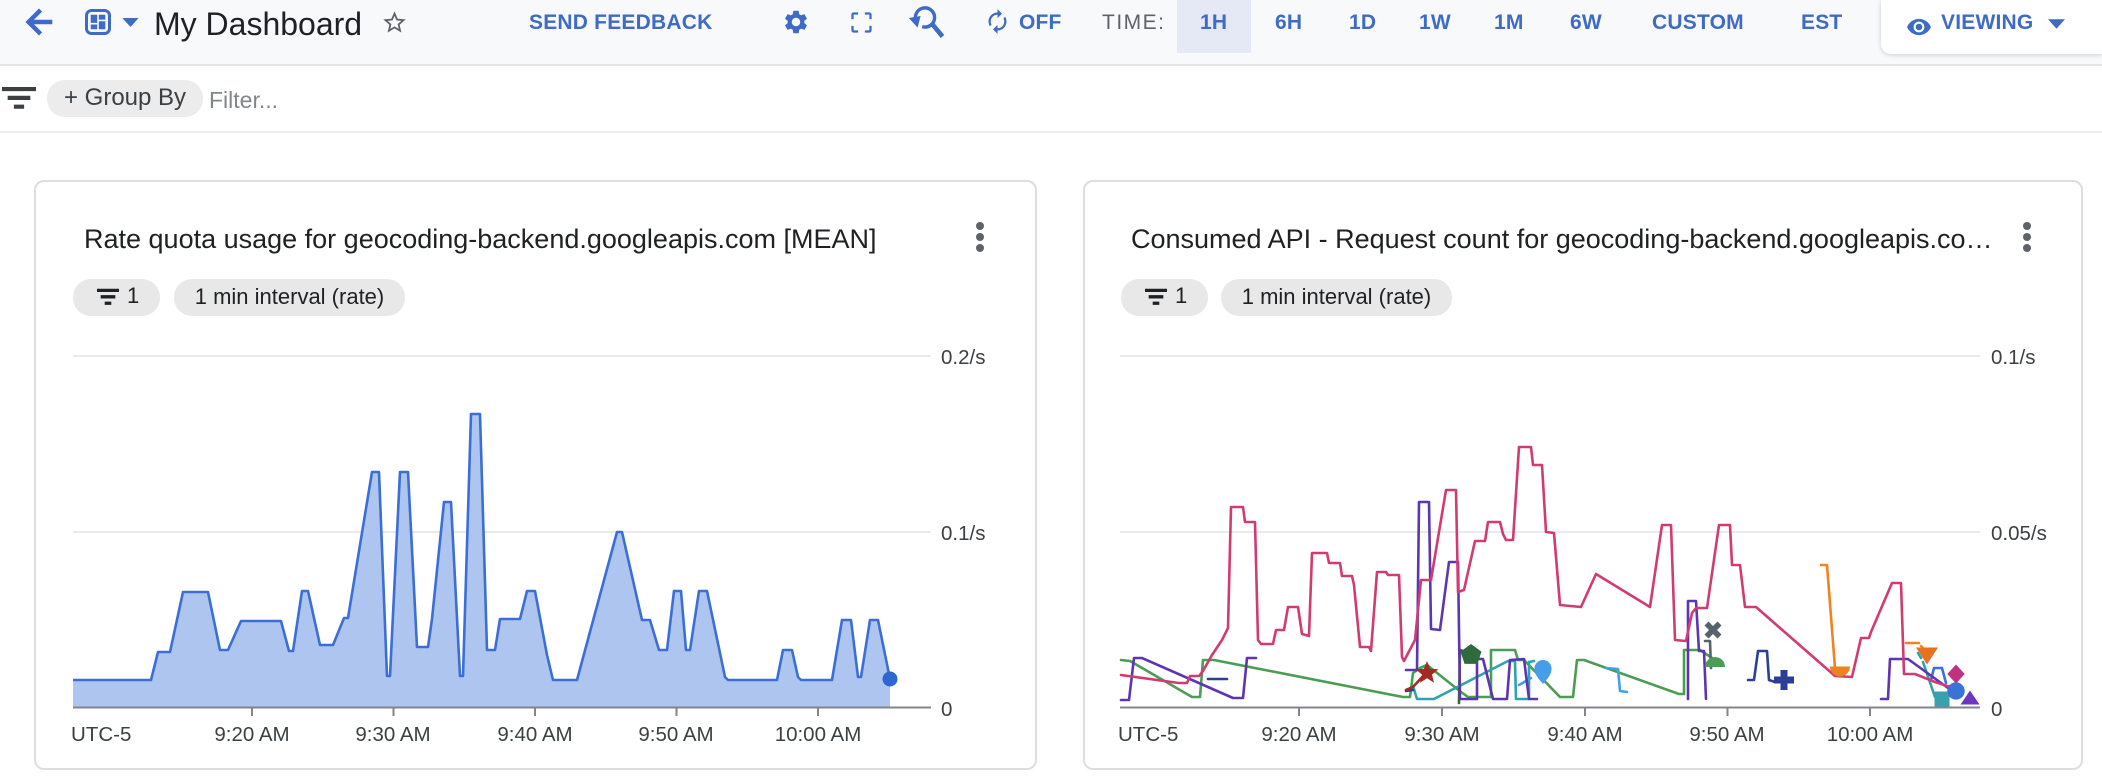  Describe the element at coordinates (2019, 533) in the screenshot. I see `svg-text: 0.05/s` at that location.